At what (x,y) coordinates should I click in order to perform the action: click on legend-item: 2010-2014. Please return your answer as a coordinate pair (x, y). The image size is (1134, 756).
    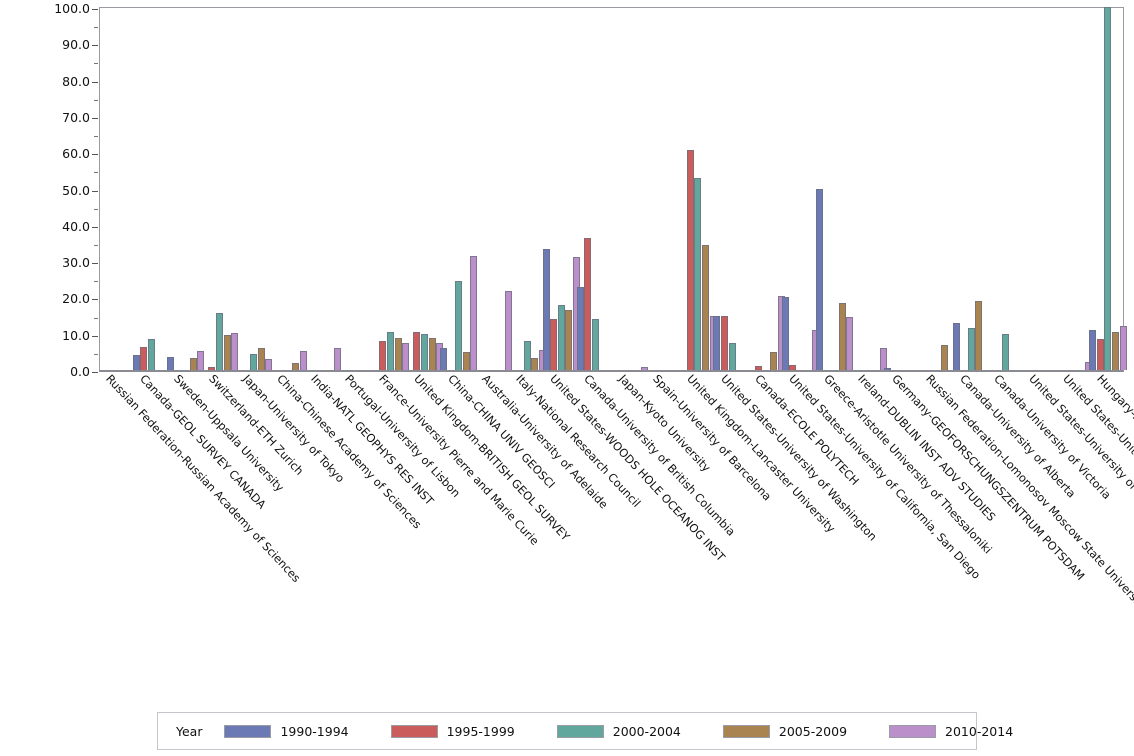
    Looking at the image, I should click on (951, 731).